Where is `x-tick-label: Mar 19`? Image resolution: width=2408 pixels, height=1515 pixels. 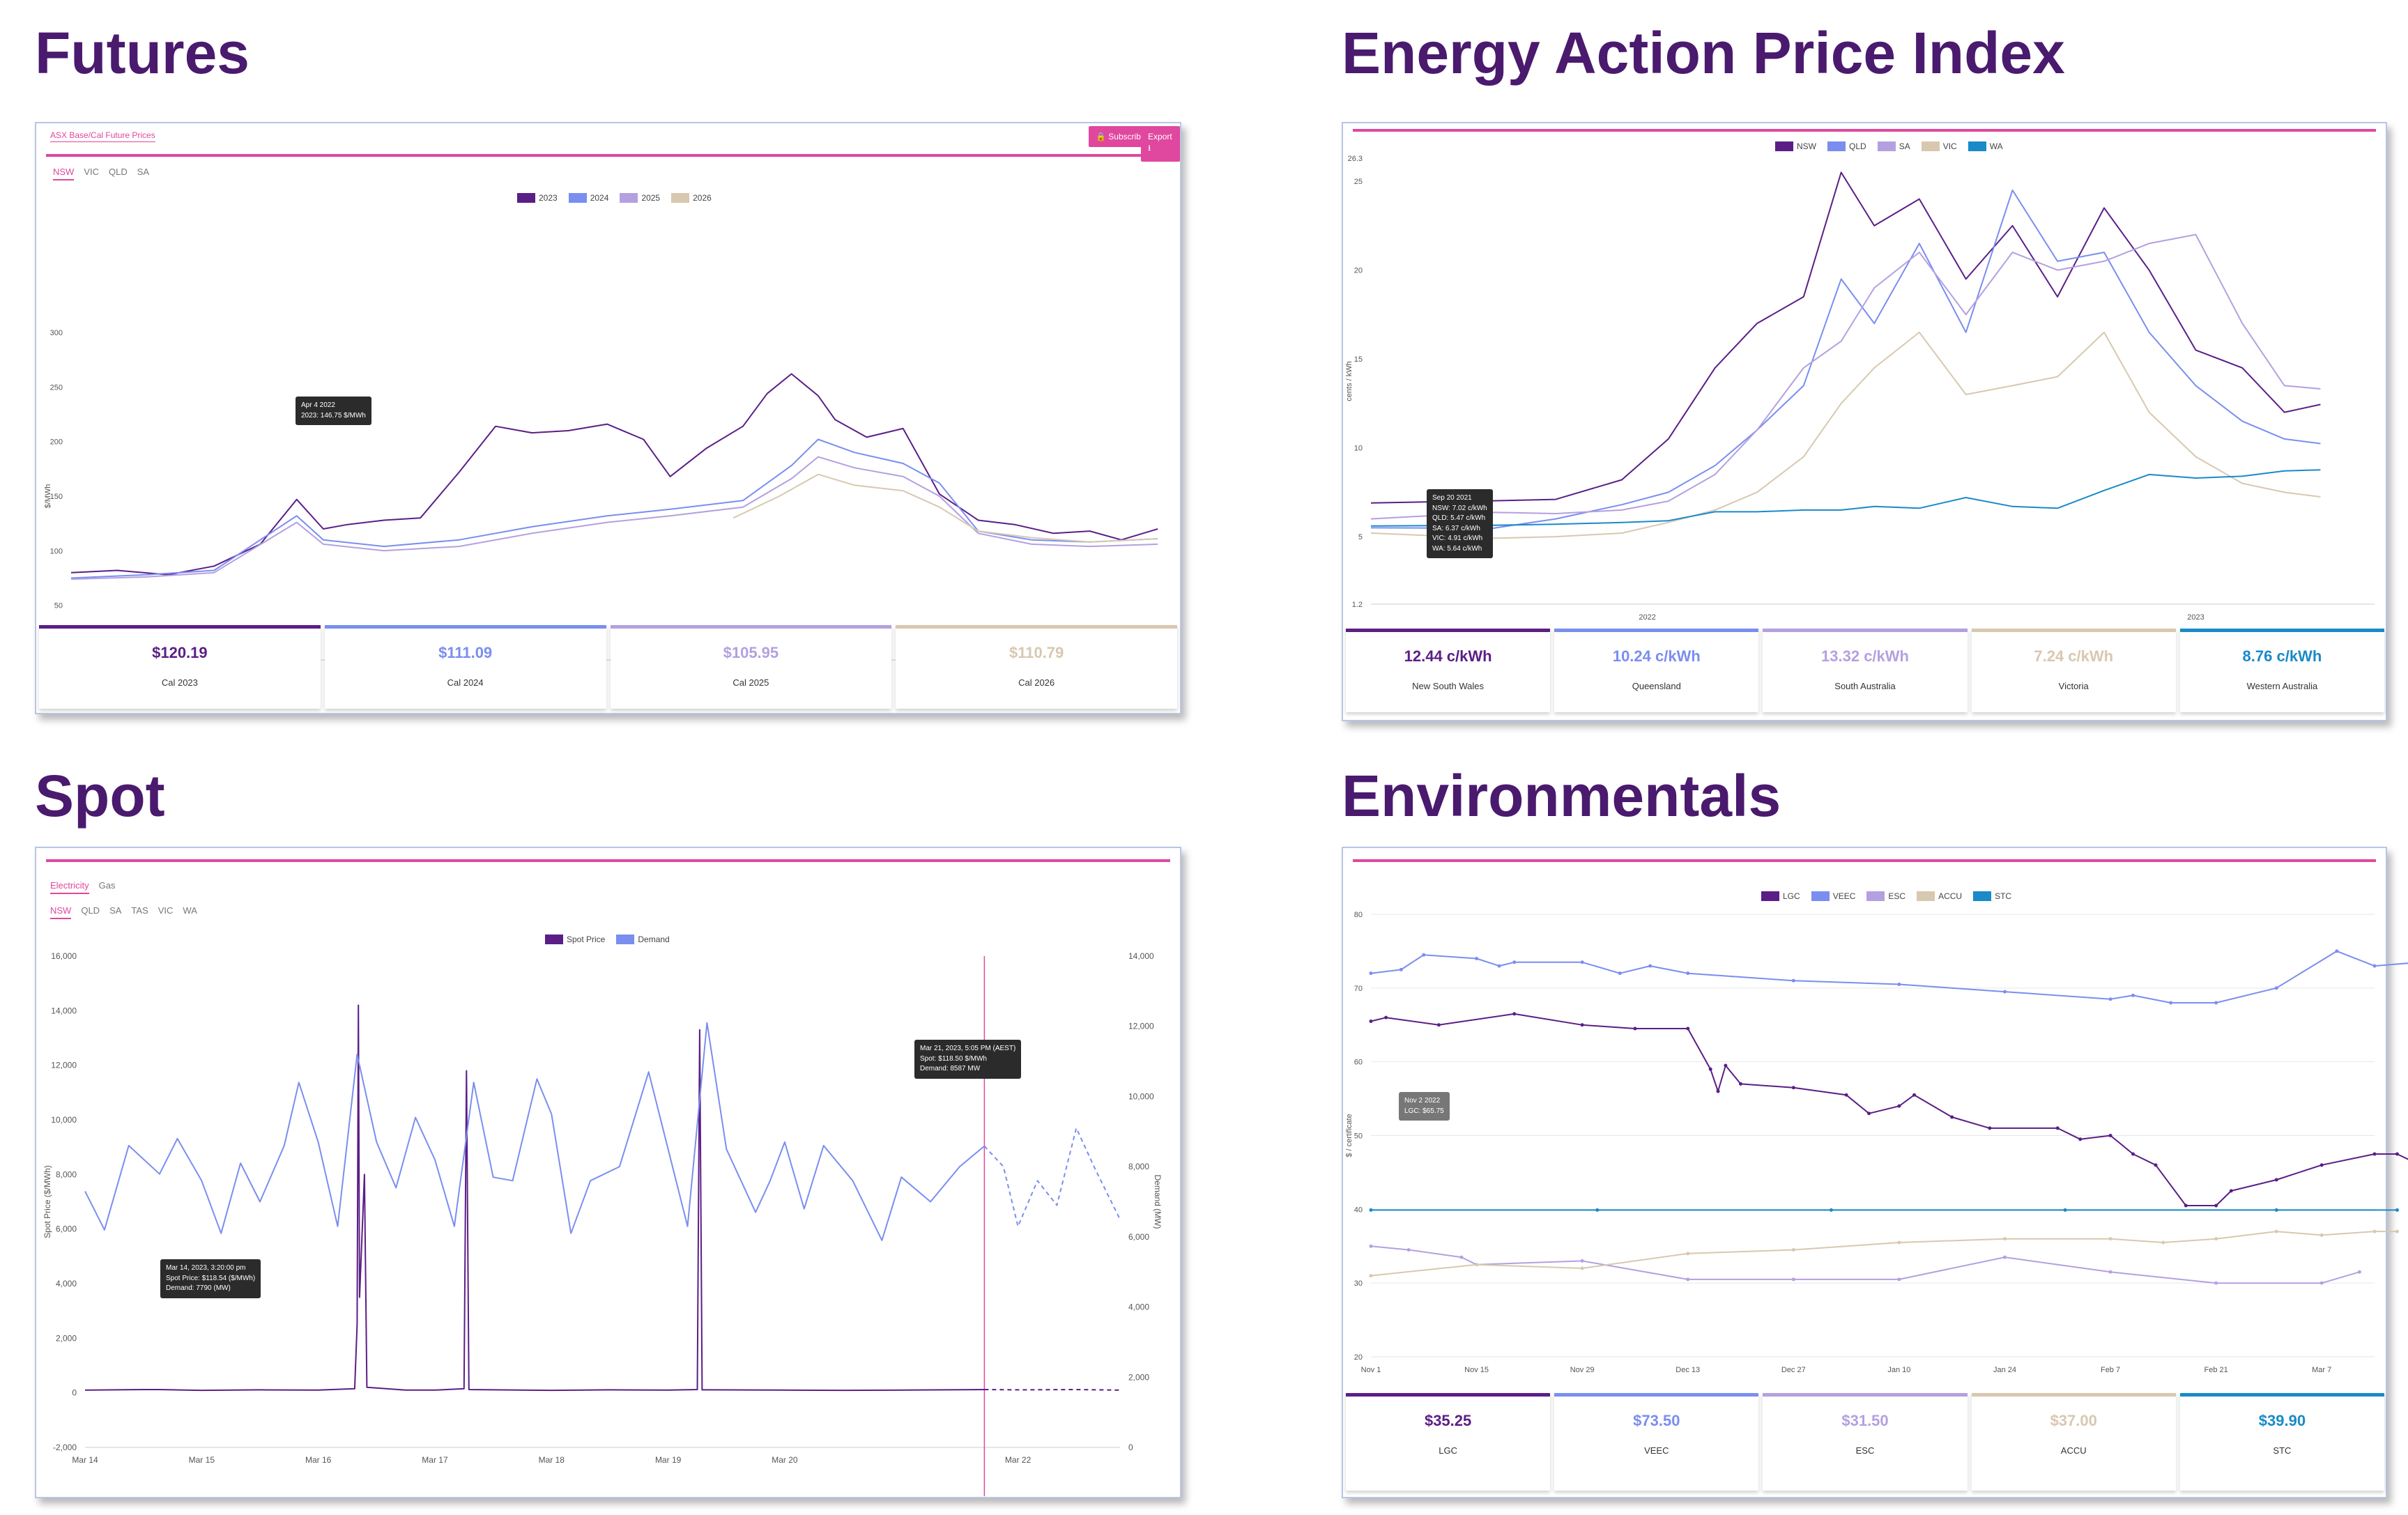
x-tick-label: Mar 19 is located at coordinates (668, 1460).